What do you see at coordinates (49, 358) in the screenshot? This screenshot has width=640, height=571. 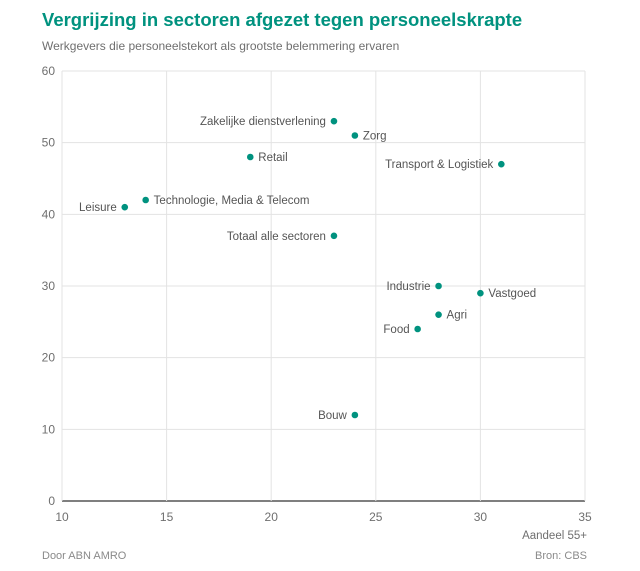 I see `y-tick-label: 20` at bounding box center [49, 358].